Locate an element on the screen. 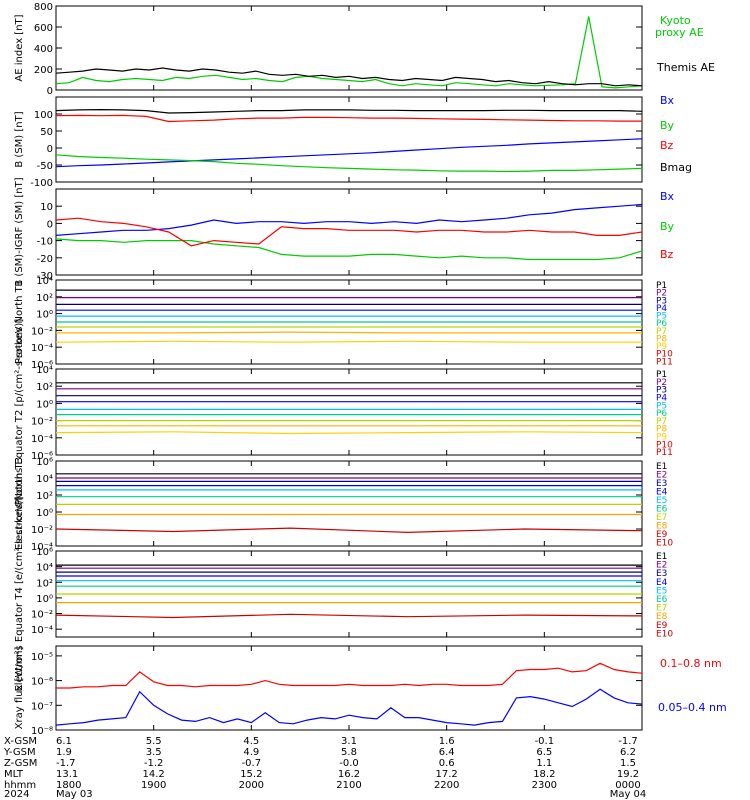 The image size is (750, 800). ephemeris-value: 2100 is located at coordinates (348, 785).